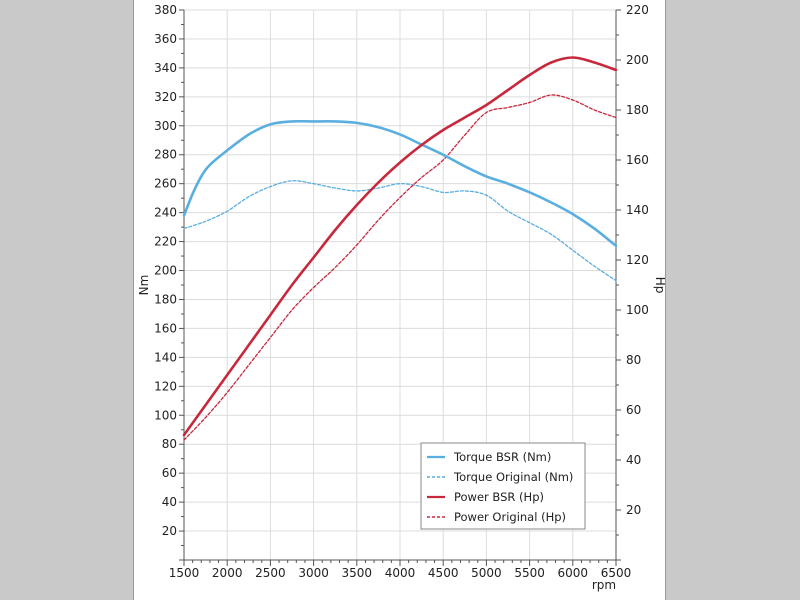 Image resolution: width=800 pixels, height=600 pixels. What do you see at coordinates (165, 126) in the screenshot?
I see `y-left-tick-label: 300` at bounding box center [165, 126].